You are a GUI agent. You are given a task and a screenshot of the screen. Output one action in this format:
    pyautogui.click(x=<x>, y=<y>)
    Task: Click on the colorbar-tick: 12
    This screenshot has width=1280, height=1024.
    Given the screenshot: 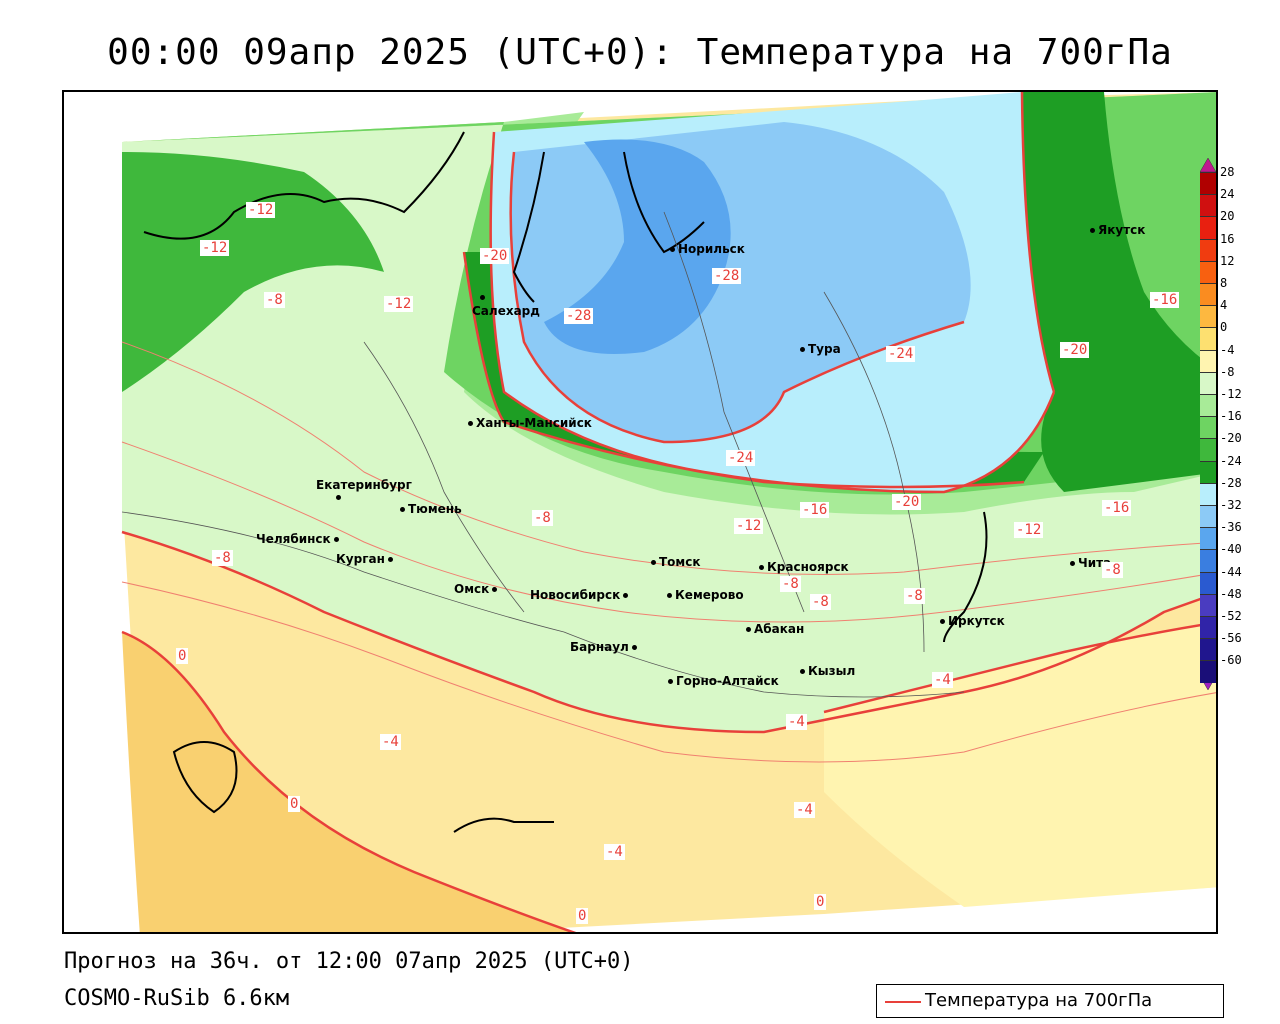 What is the action you would take?
    pyautogui.click(x=1227, y=260)
    